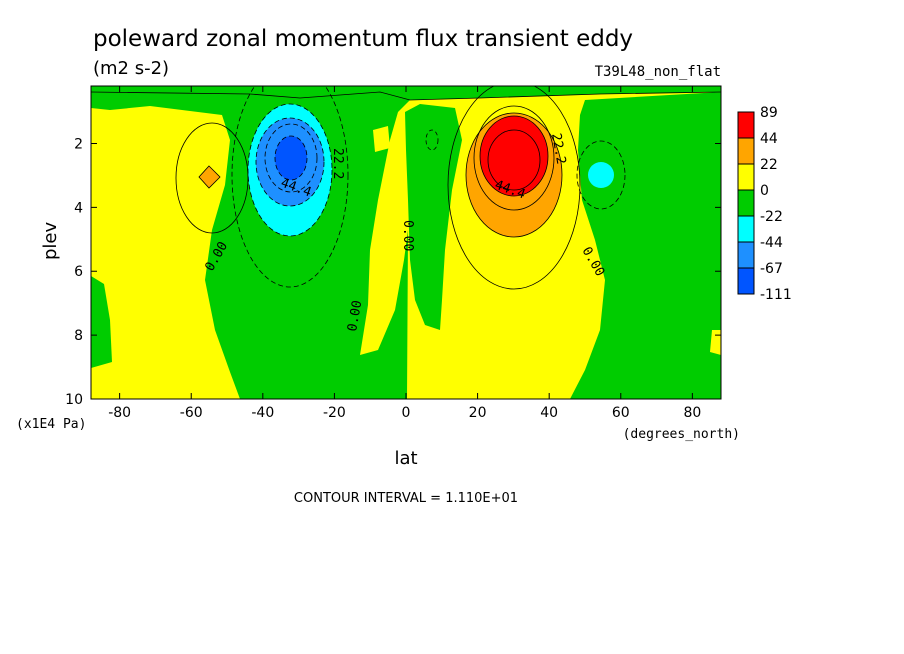 This screenshot has height=654, width=904. Describe the element at coordinates (191, 413) in the screenshot. I see `x-tick-label: -60` at that location.